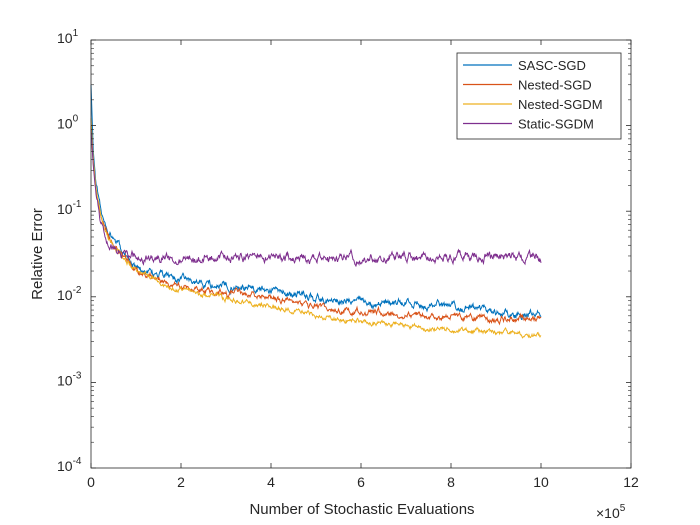  Describe the element at coordinates (361, 509) in the screenshot. I see `x-axis-label: Number of Stochastic Evaluations` at that location.